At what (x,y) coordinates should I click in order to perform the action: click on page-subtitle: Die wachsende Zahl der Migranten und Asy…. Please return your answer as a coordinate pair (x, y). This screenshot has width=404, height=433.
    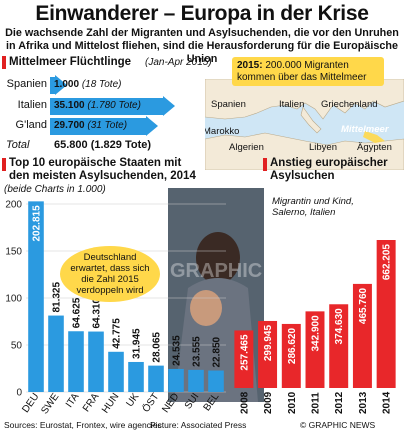
    Looking at the image, I should click on (202, 46).